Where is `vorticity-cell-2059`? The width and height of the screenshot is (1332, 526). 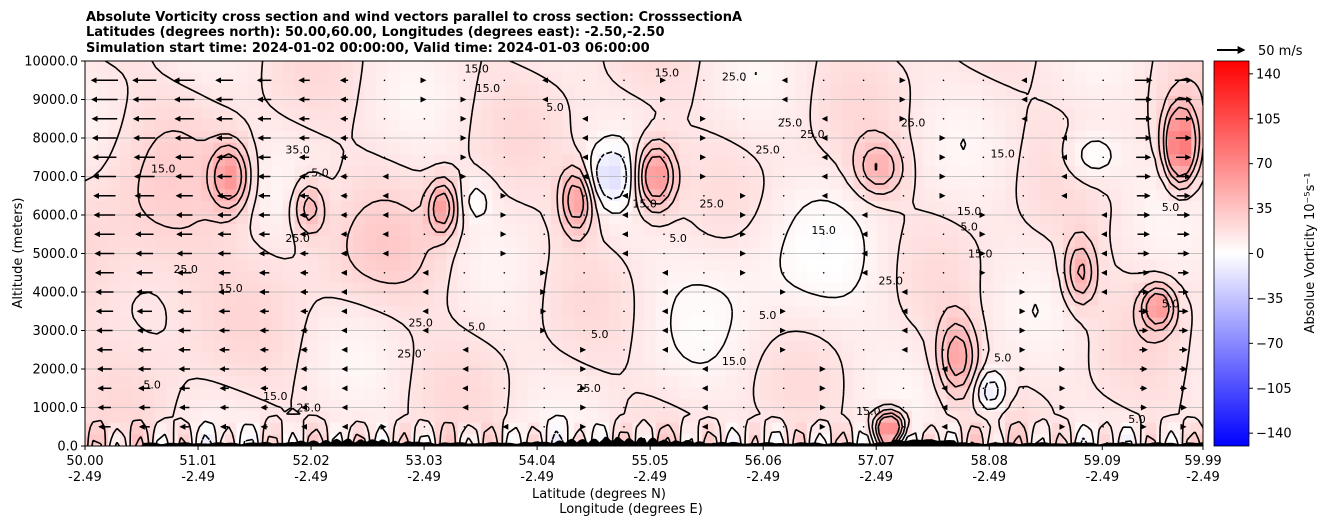 vorticity-cell-2059 is located at coordinates (813, 218).